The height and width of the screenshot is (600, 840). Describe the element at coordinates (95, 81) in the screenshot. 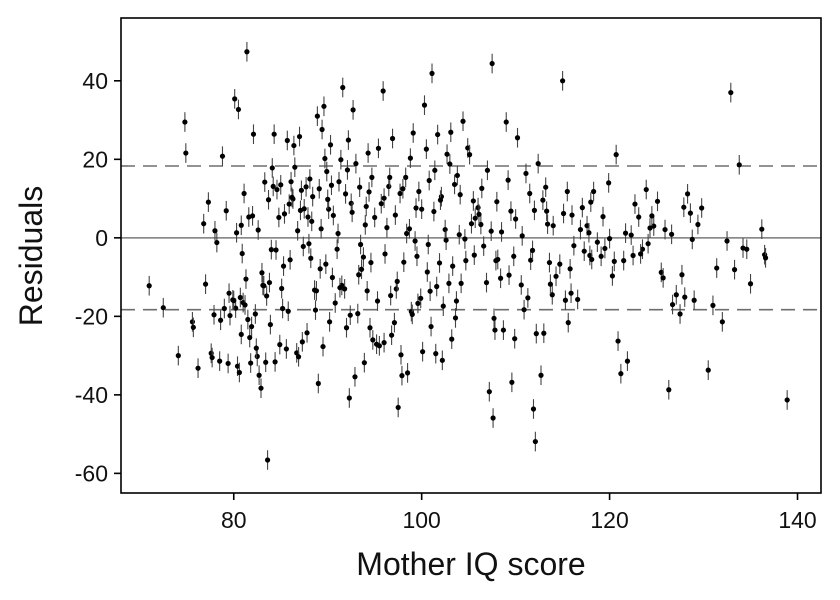

I see `y-tick-label: 40` at that location.